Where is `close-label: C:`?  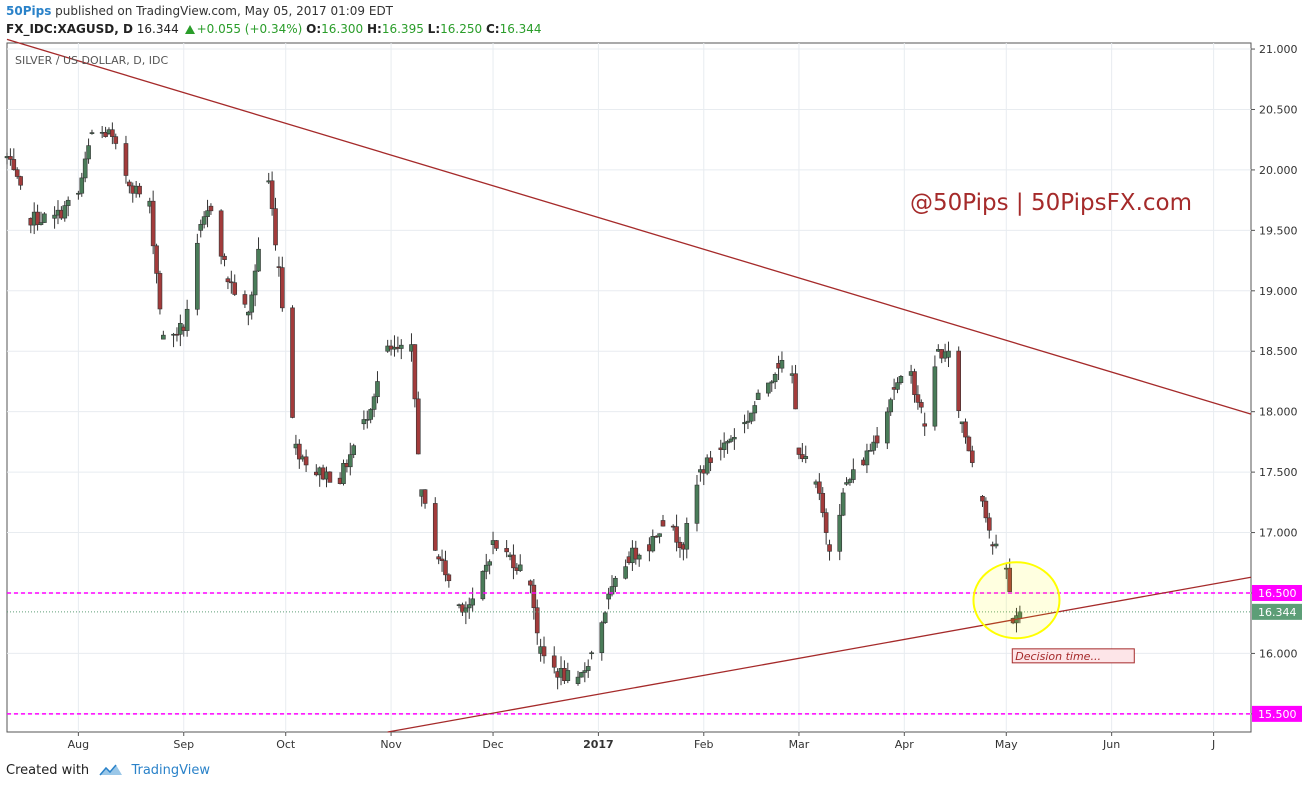 close-label: C: is located at coordinates (492, 29).